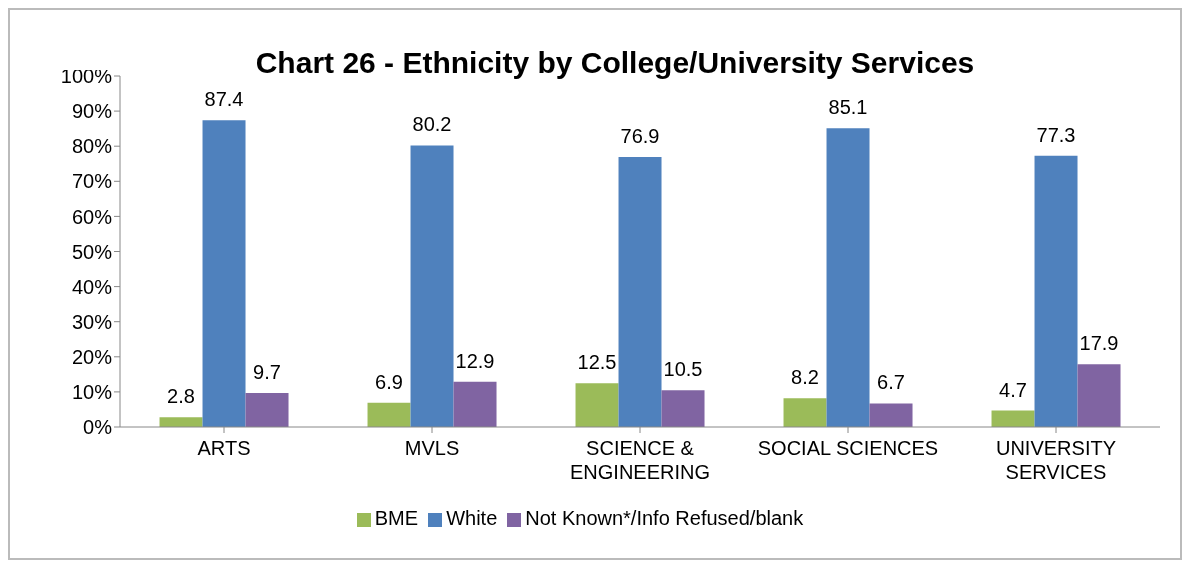 Image resolution: width=1189 pixels, height=568 pixels. What do you see at coordinates (472, 518) in the screenshot?
I see `legend-label: White` at bounding box center [472, 518].